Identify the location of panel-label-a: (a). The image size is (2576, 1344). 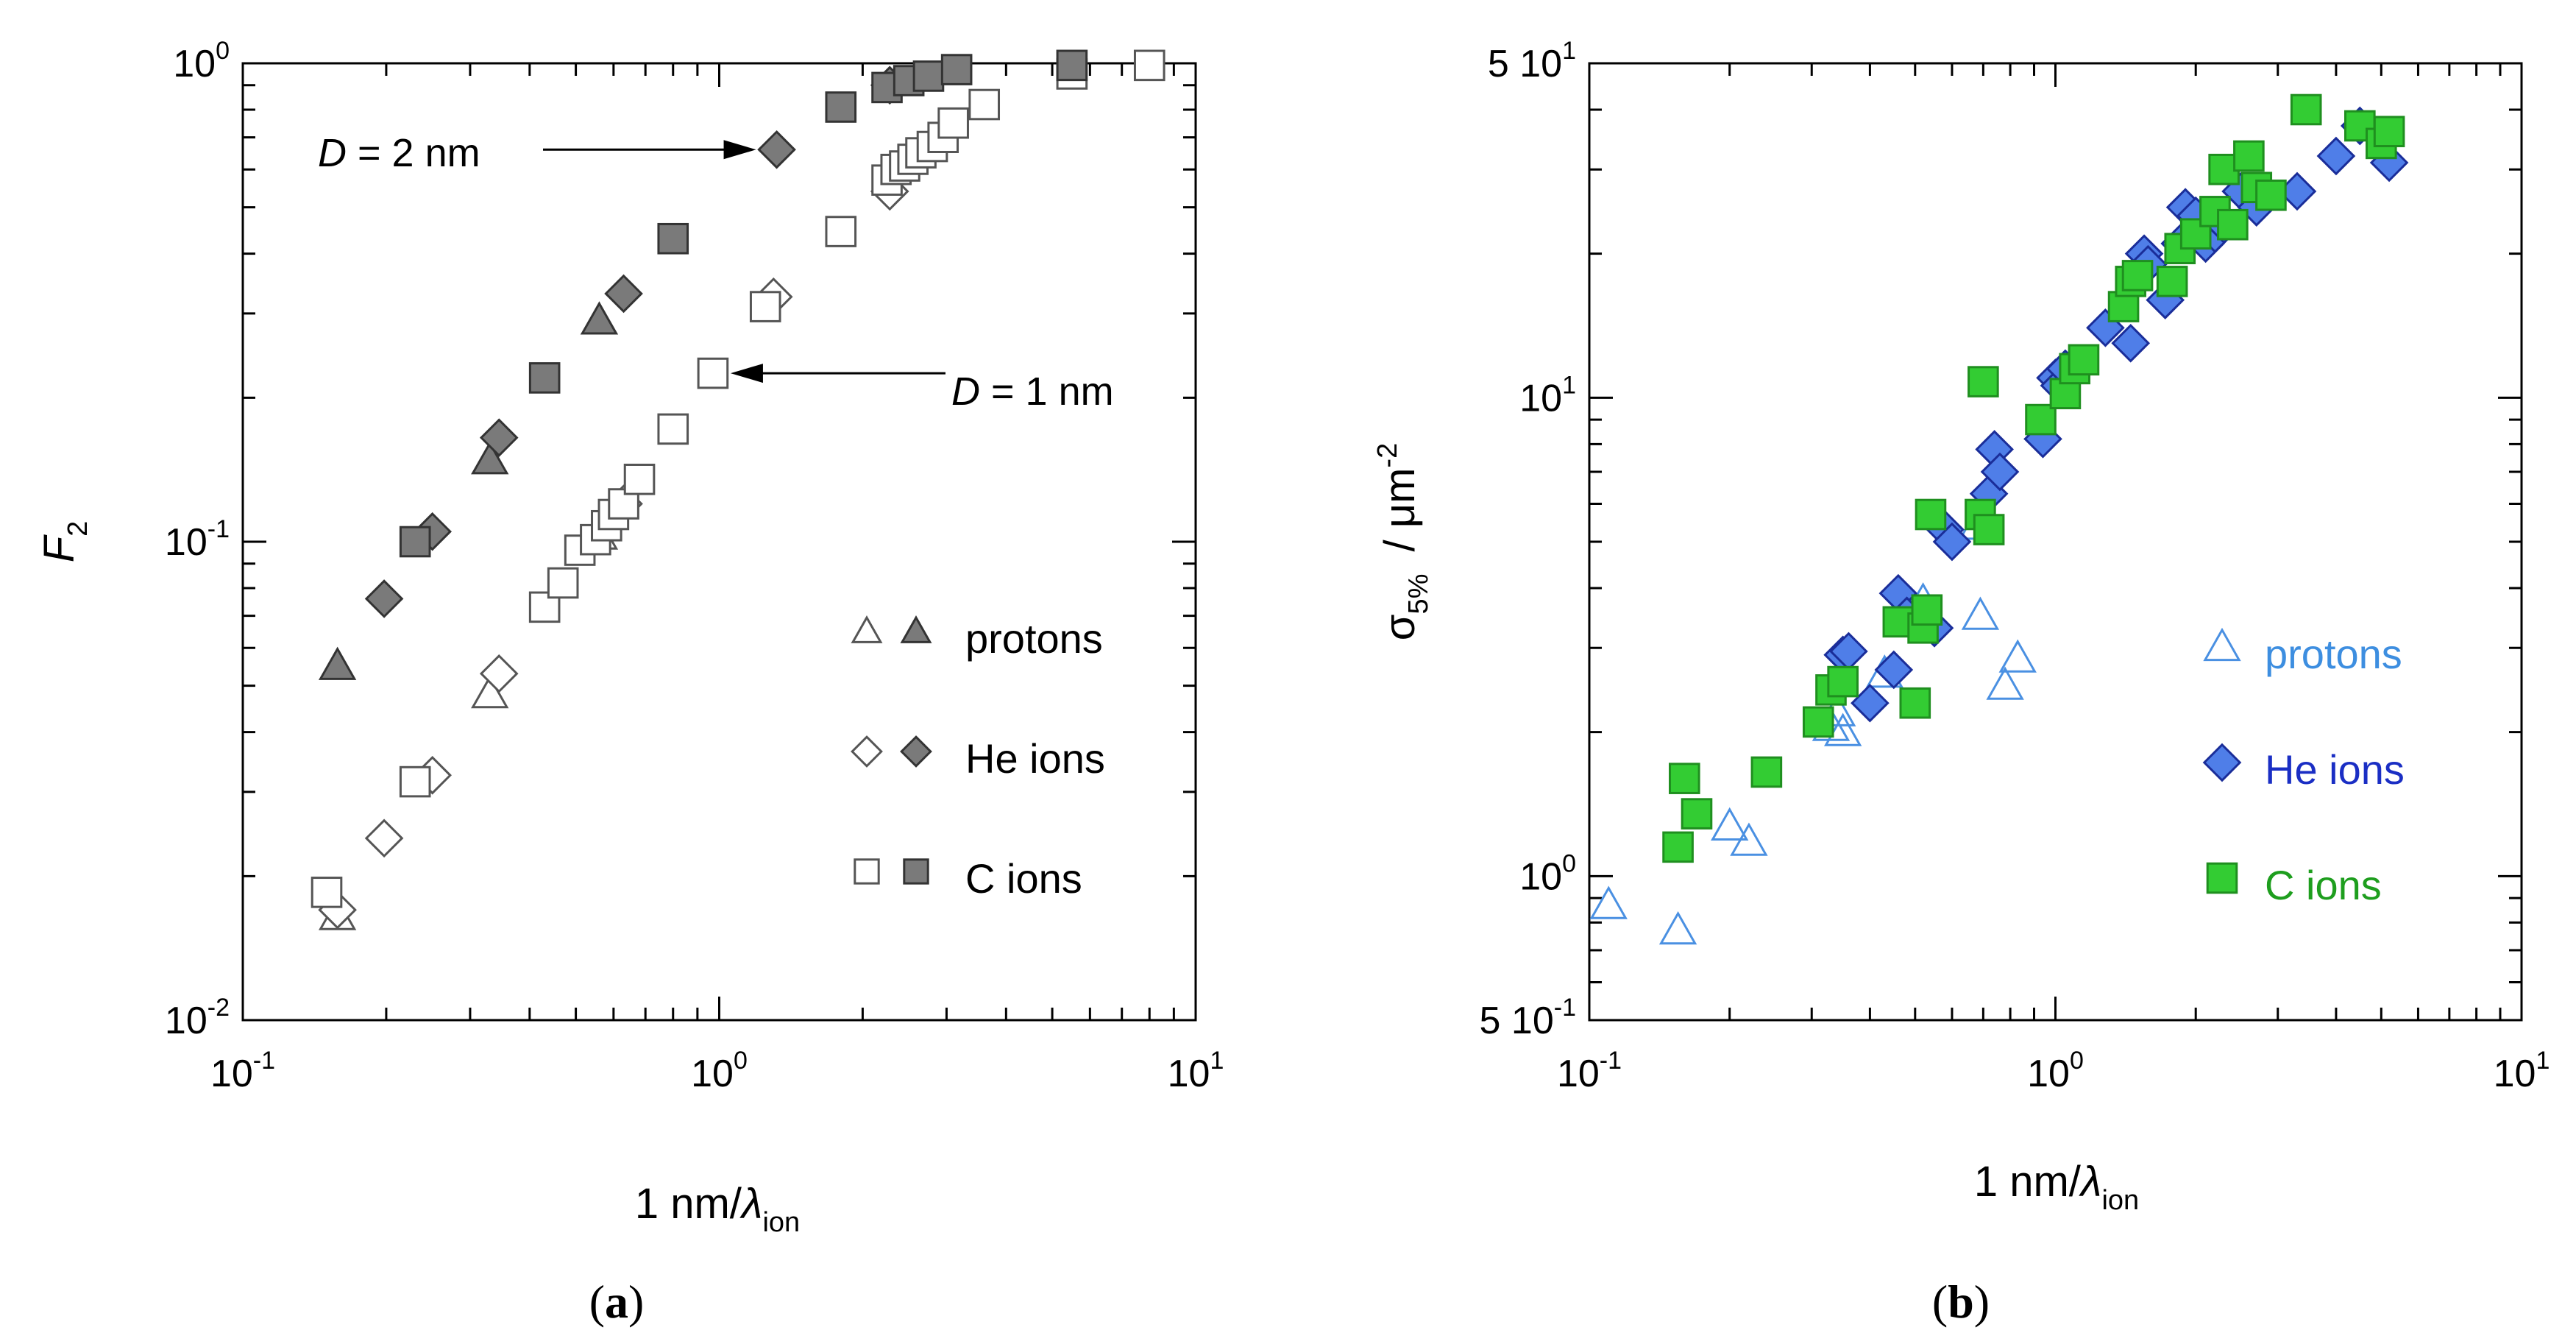
(617, 1302).